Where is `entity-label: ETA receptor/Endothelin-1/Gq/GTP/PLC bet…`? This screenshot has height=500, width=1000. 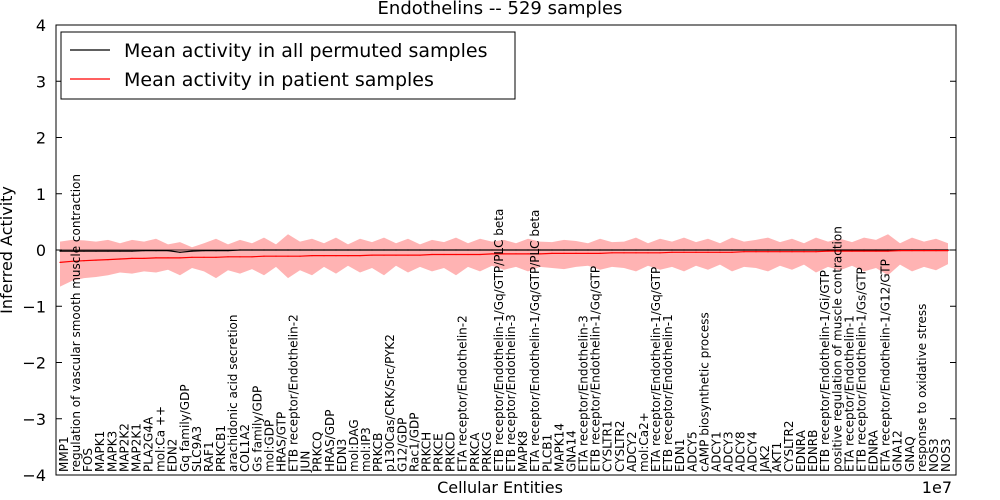
entity-label: ETA receptor/Endothelin-1/Gq/GTP/PLC bet… is located at coordinates (535, 341).